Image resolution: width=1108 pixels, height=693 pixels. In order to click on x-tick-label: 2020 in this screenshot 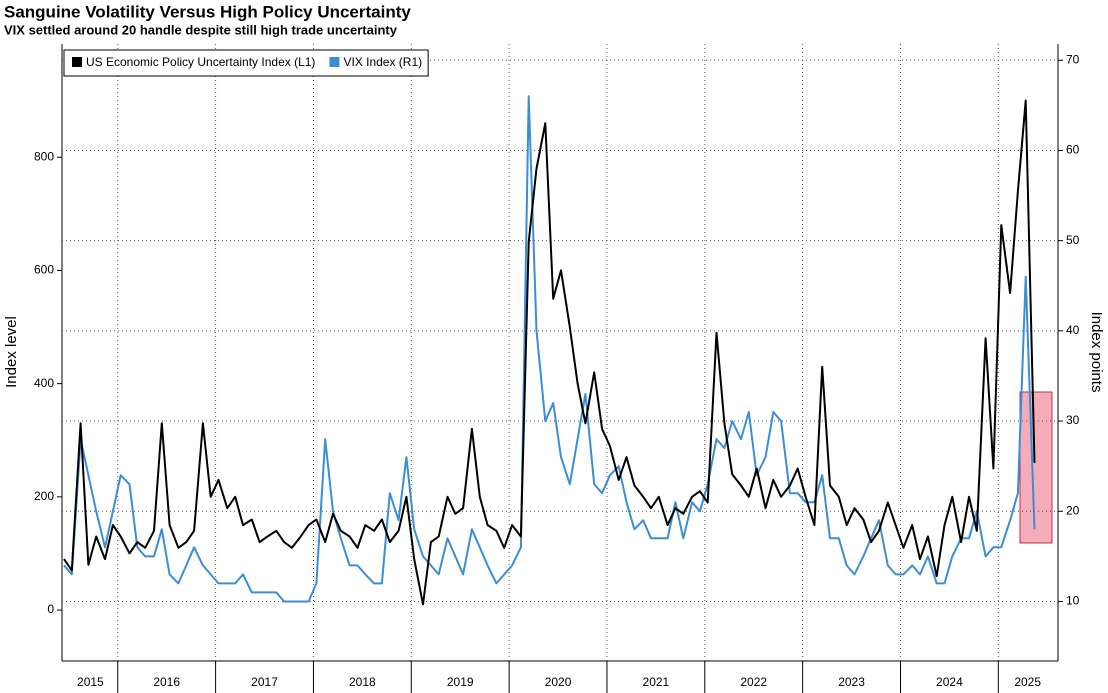, I will do `click(558, 682)`.